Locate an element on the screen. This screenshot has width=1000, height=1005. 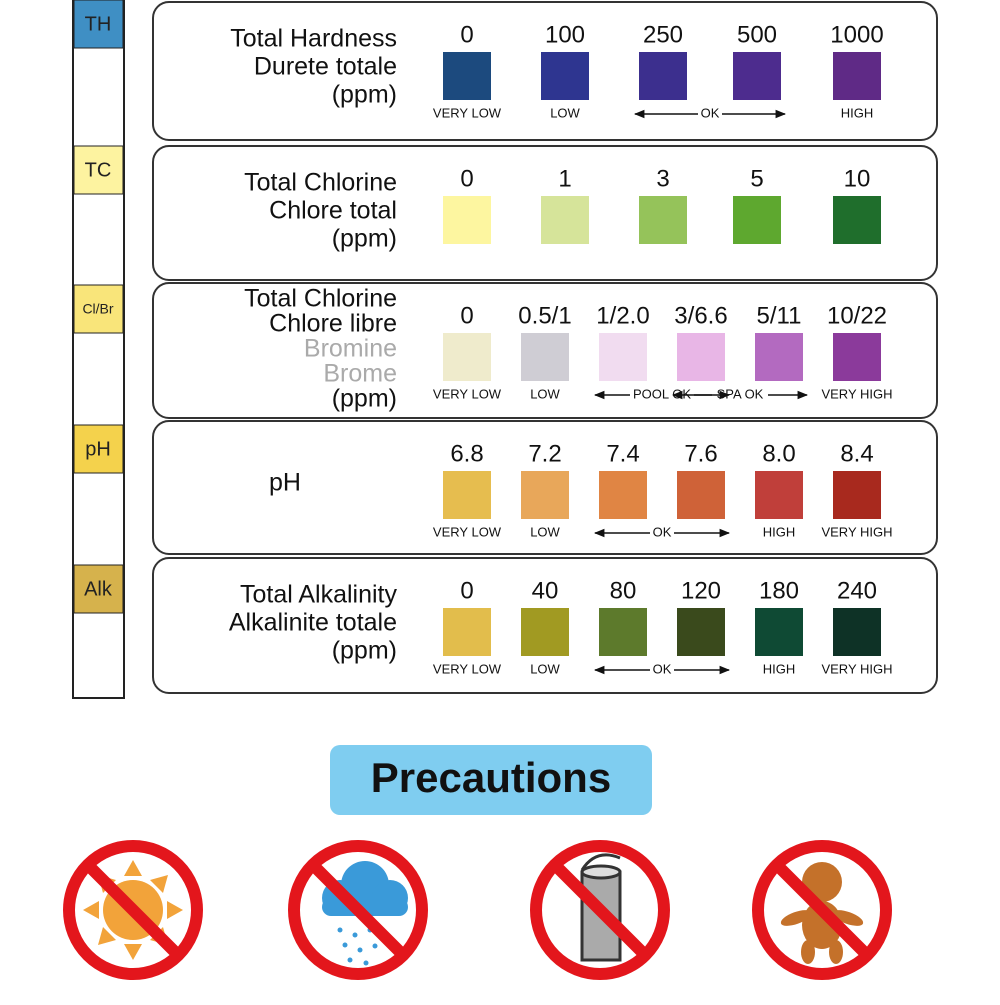
precautions-title: Precautions is located at coordinates (491, 777).